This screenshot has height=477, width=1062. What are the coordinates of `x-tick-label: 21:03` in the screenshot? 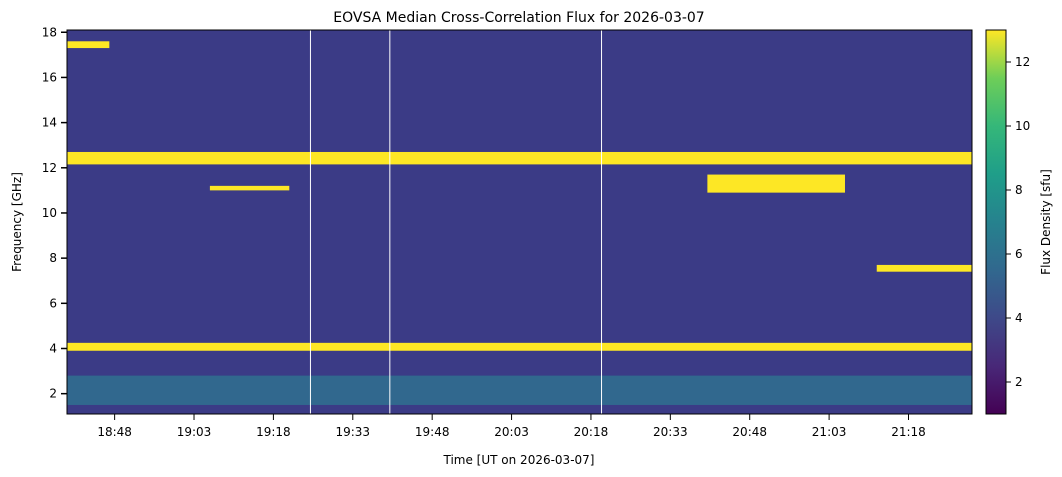 It's located at (829, 432).